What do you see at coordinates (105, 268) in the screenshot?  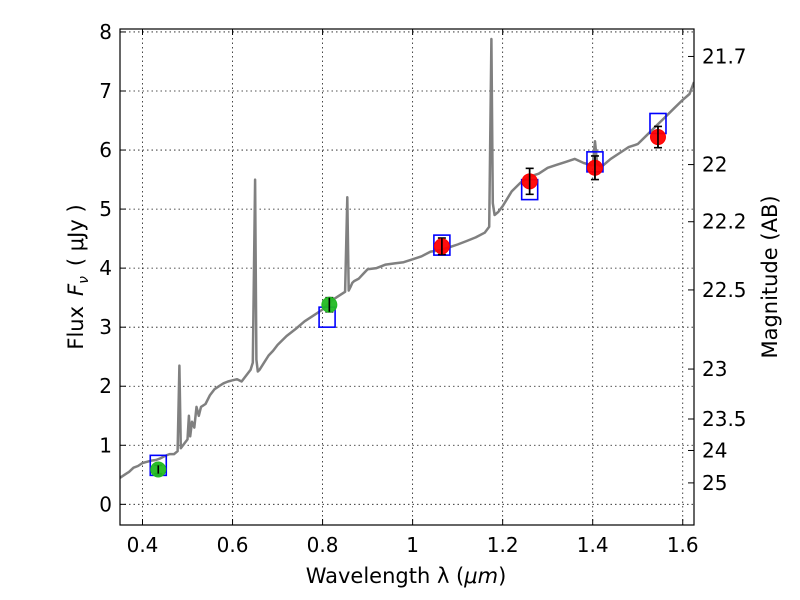 I see `y-tick-label: 4` at bounding box center [105, 268].